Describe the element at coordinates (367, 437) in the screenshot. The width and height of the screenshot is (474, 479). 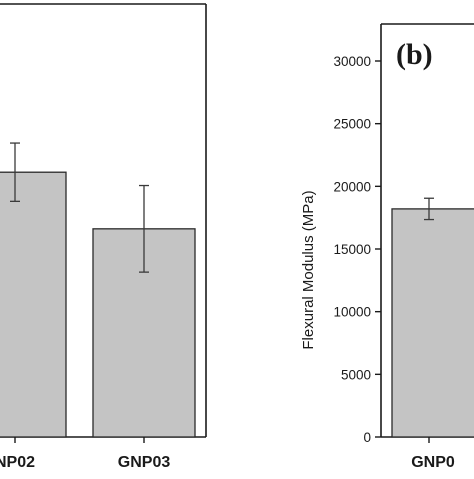
I see `panel-b-y-tick-label-0: 0` at that location.